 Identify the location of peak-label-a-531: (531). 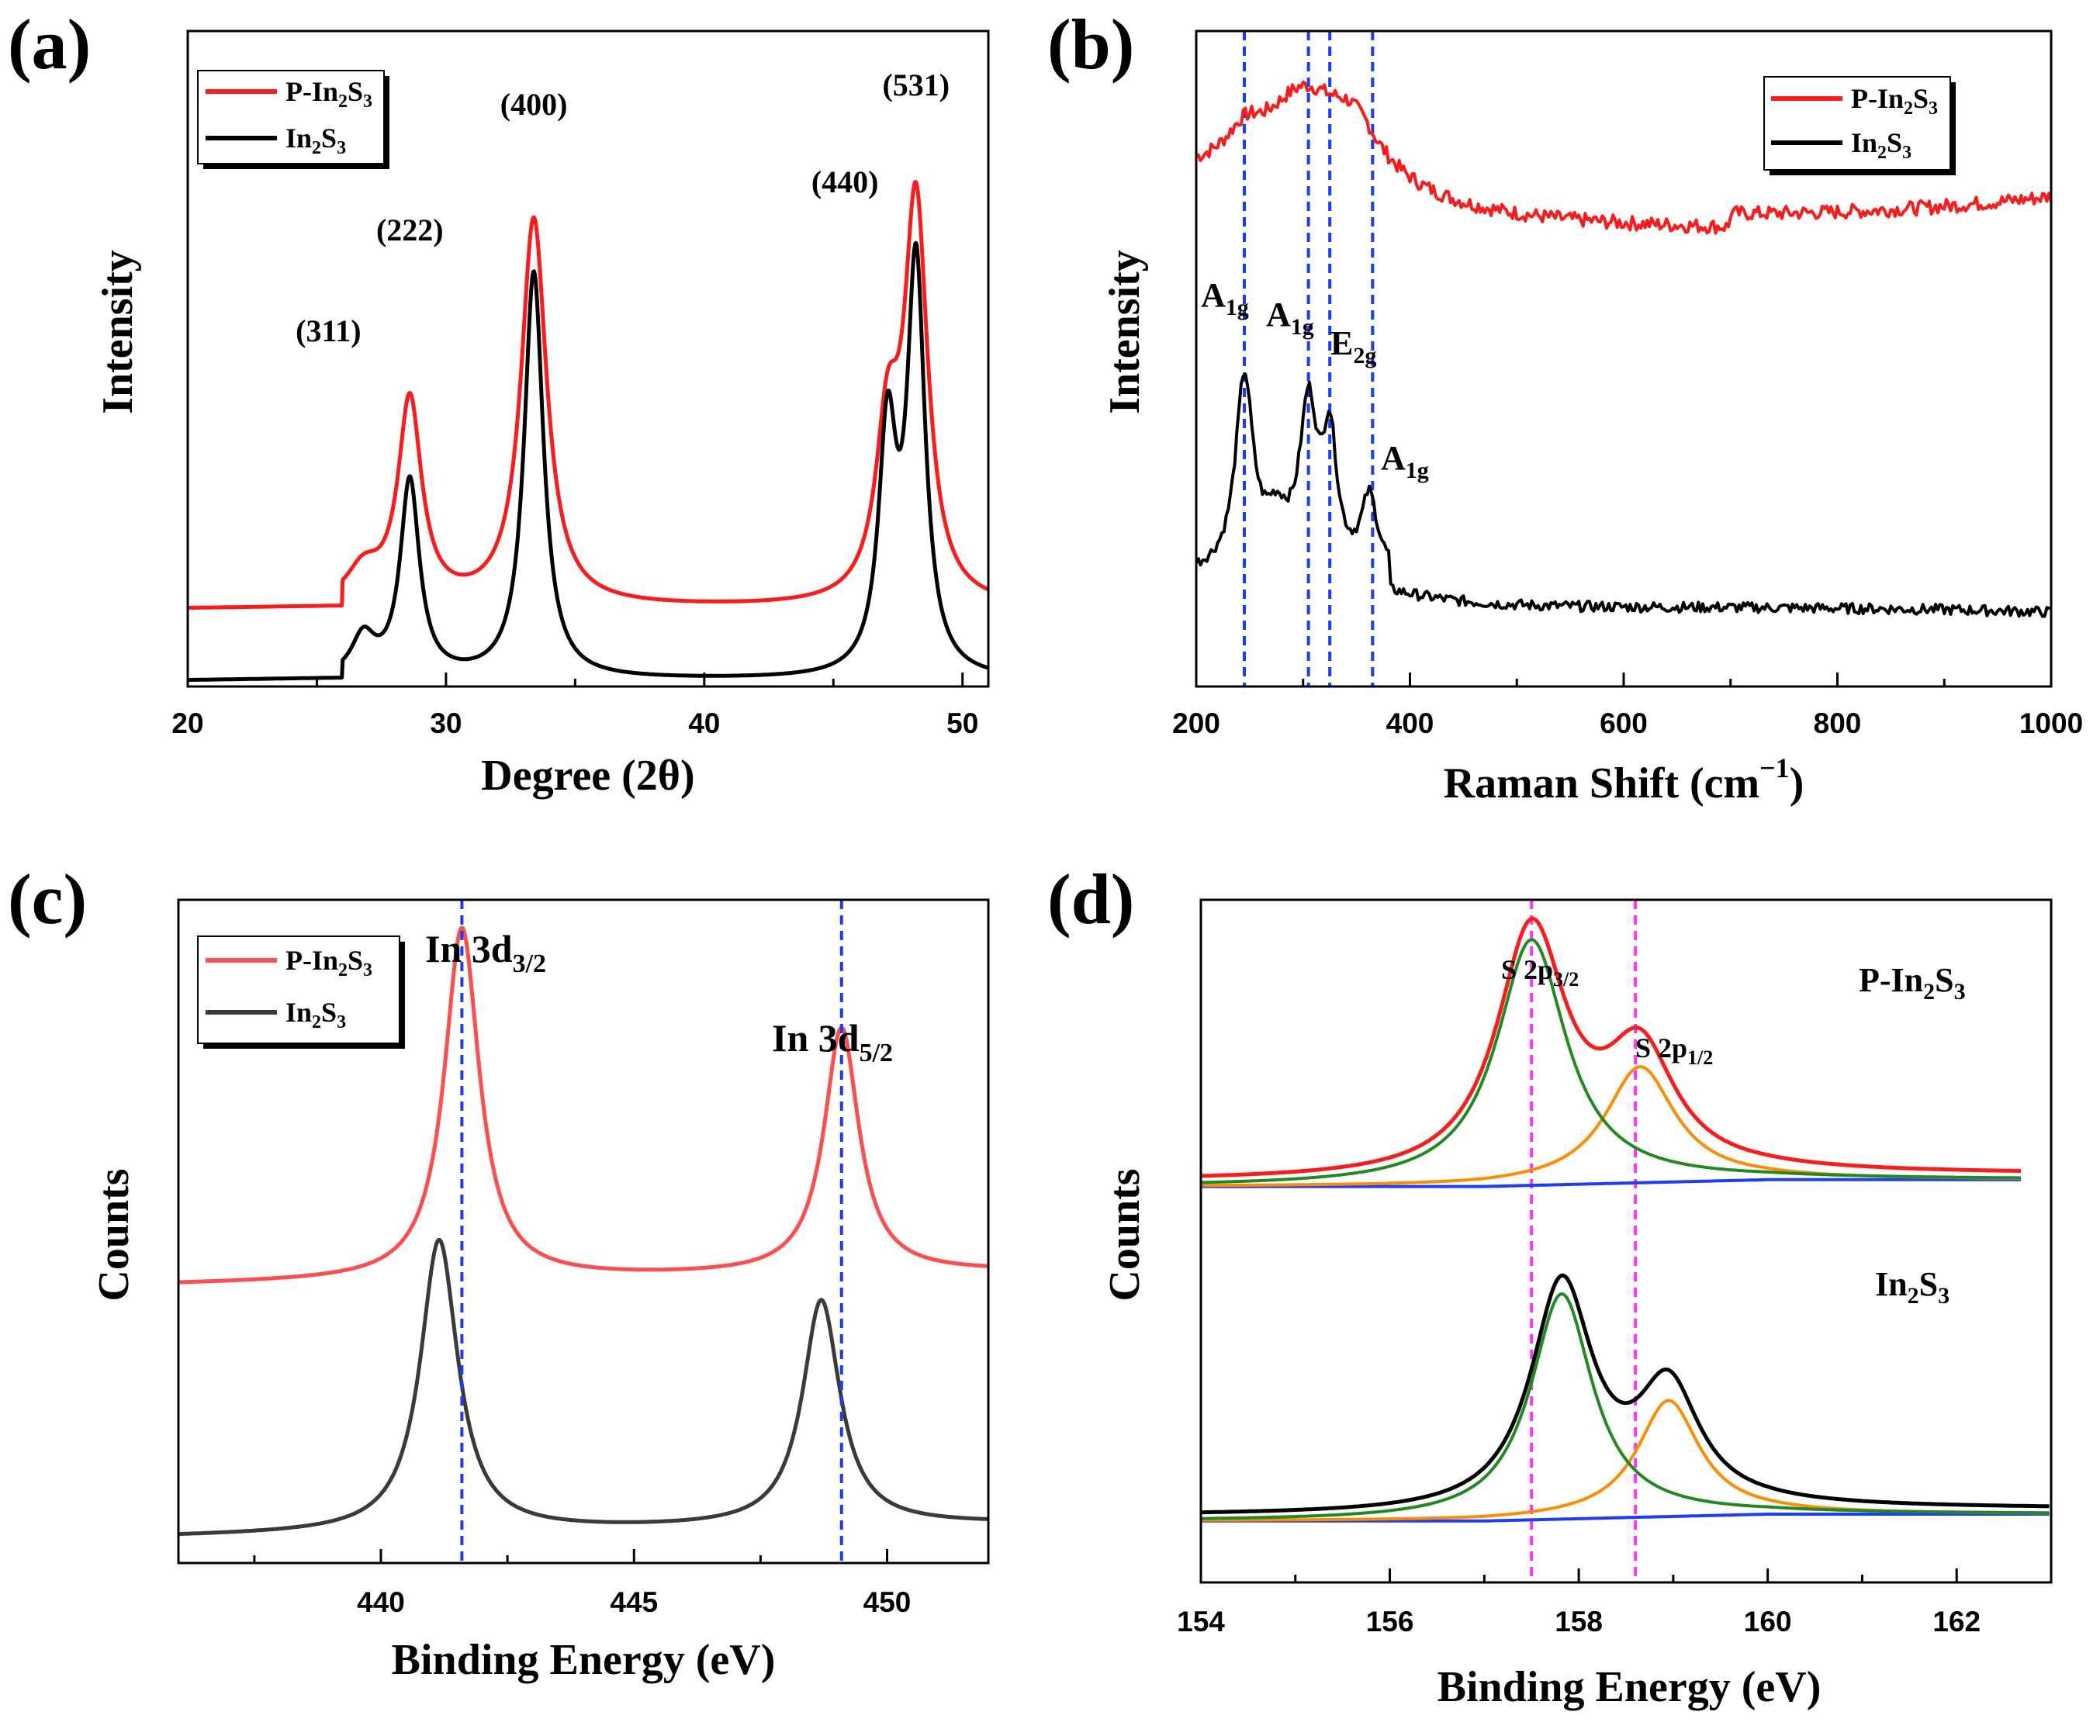
(916, 84).